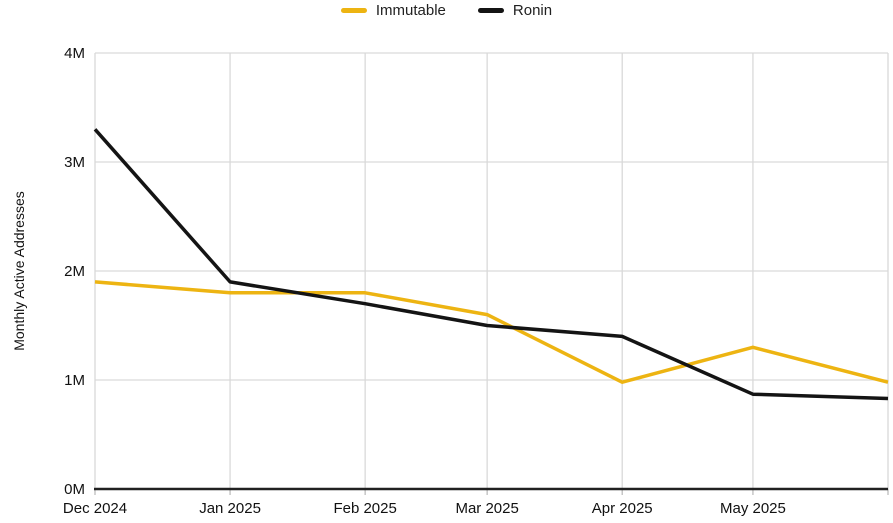 This screenshot has width=893, height=523. I want to click on y-tick-label: 2M, so click(74, 271).